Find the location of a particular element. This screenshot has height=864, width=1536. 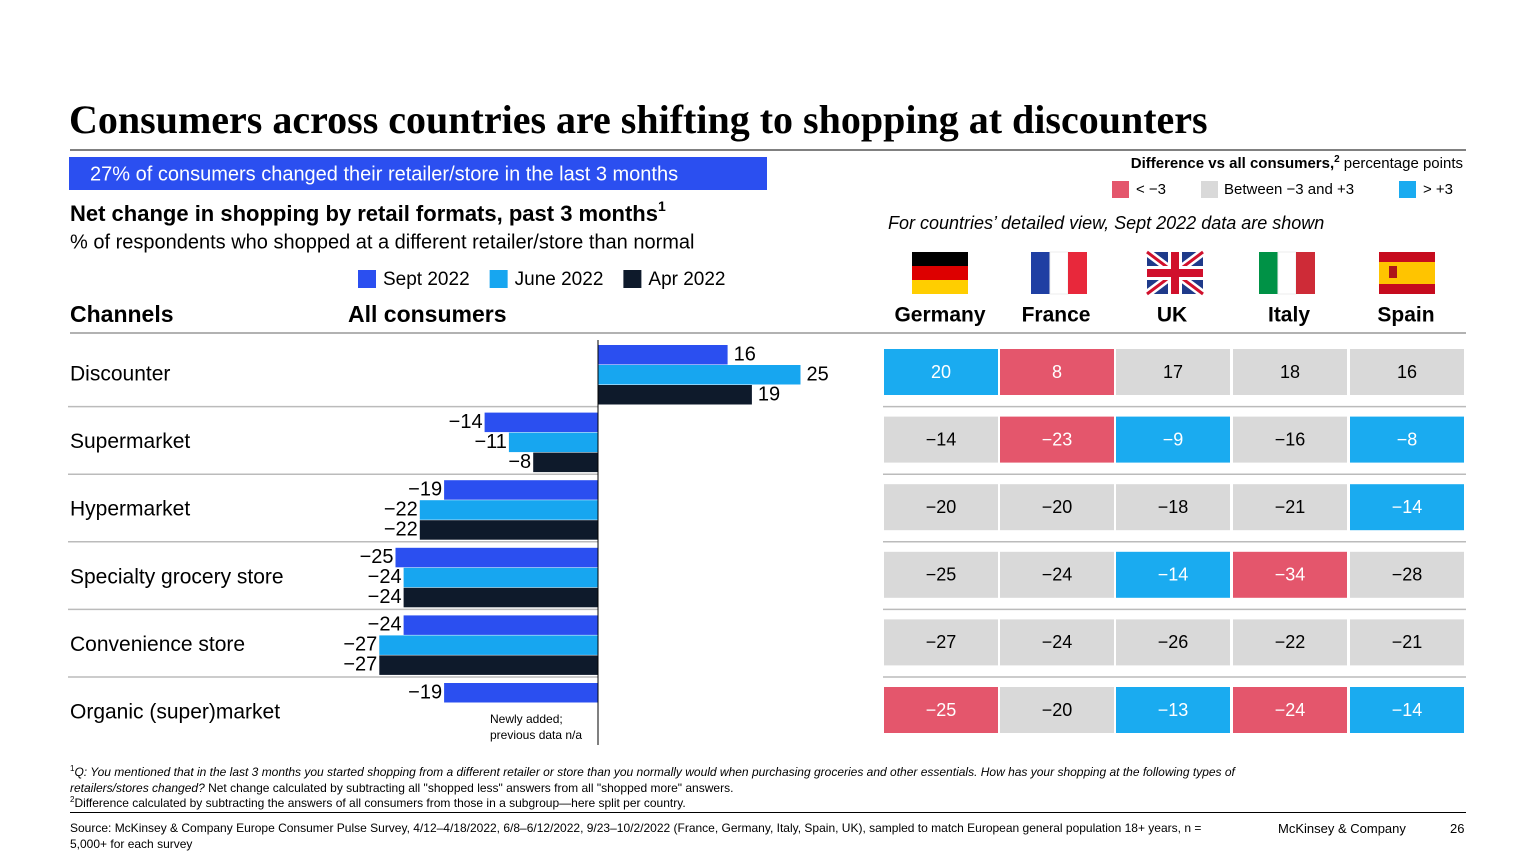

flag-italy is located at coordinates (1287, 273).